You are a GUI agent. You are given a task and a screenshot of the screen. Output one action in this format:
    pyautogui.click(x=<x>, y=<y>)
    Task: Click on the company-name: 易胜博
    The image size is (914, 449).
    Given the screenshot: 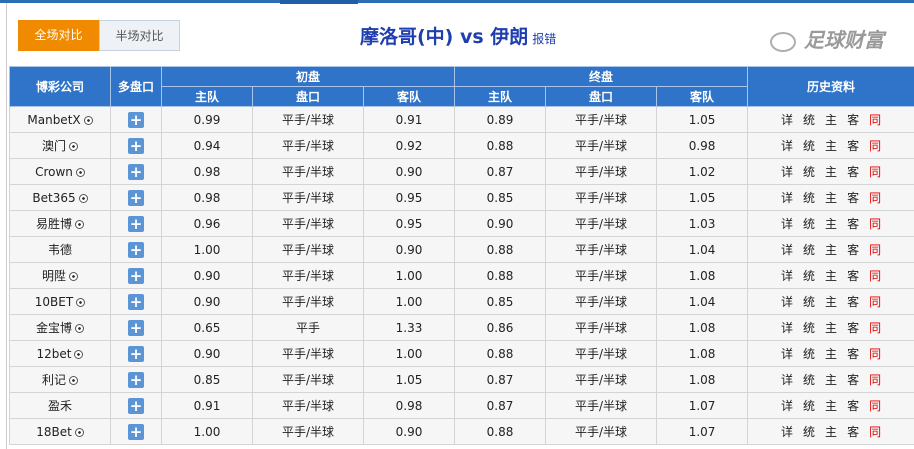 What is the action you would take?
    pyautogui.click(x=53, y=224)
    